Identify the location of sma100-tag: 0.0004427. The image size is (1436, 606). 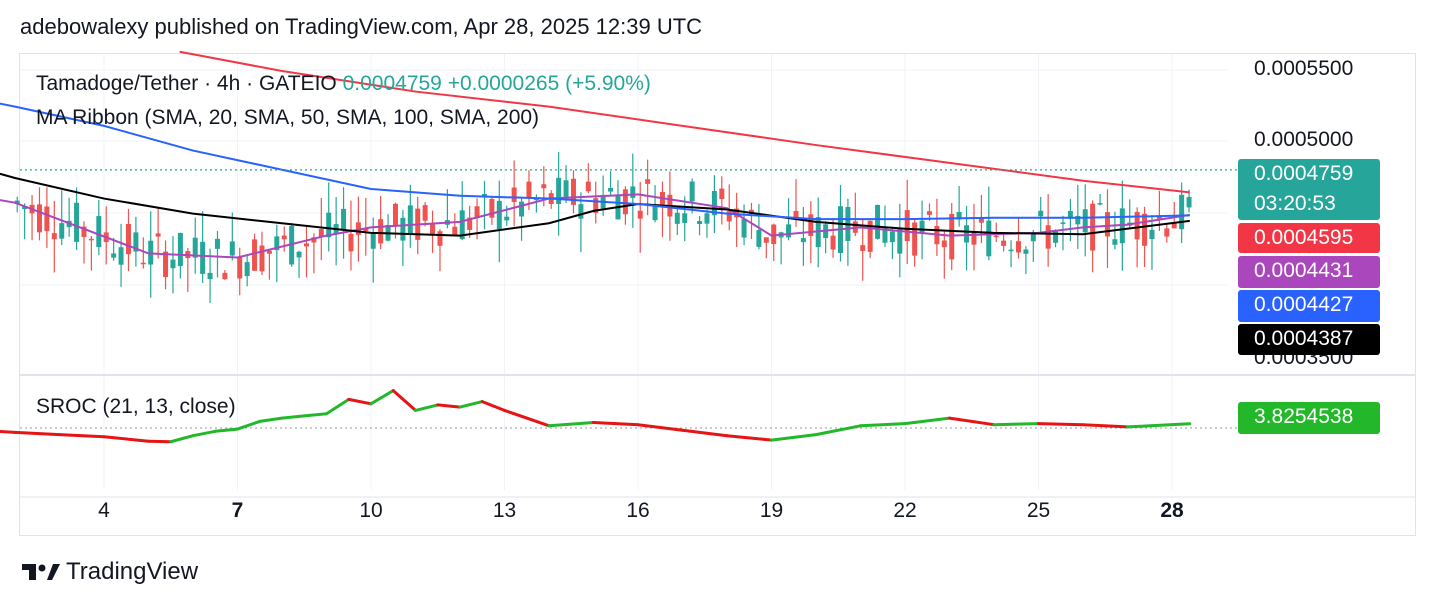
(1309, 306).